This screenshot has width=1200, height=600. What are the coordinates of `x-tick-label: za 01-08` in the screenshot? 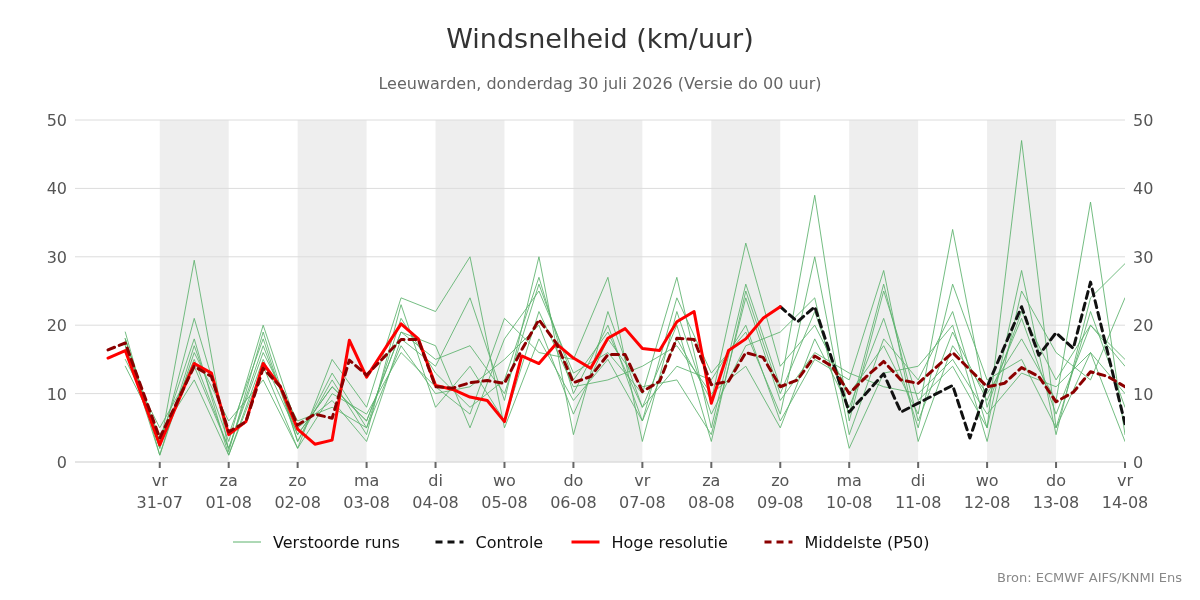 It's located at (228, 491).